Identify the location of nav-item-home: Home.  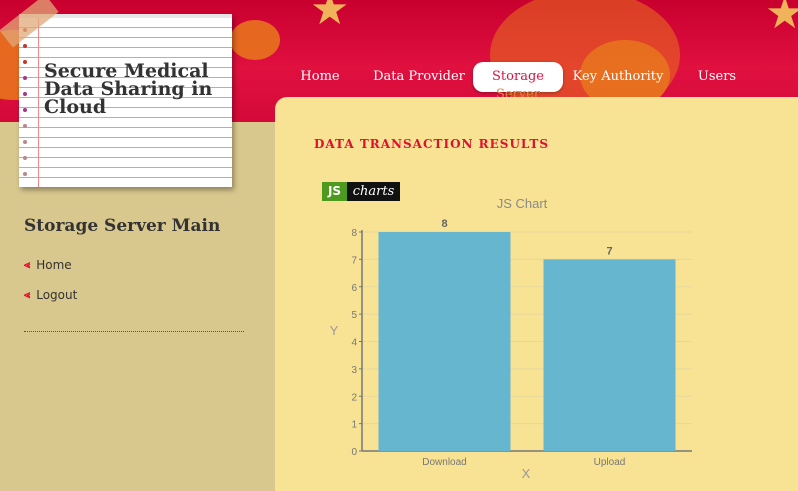
(320, 76).